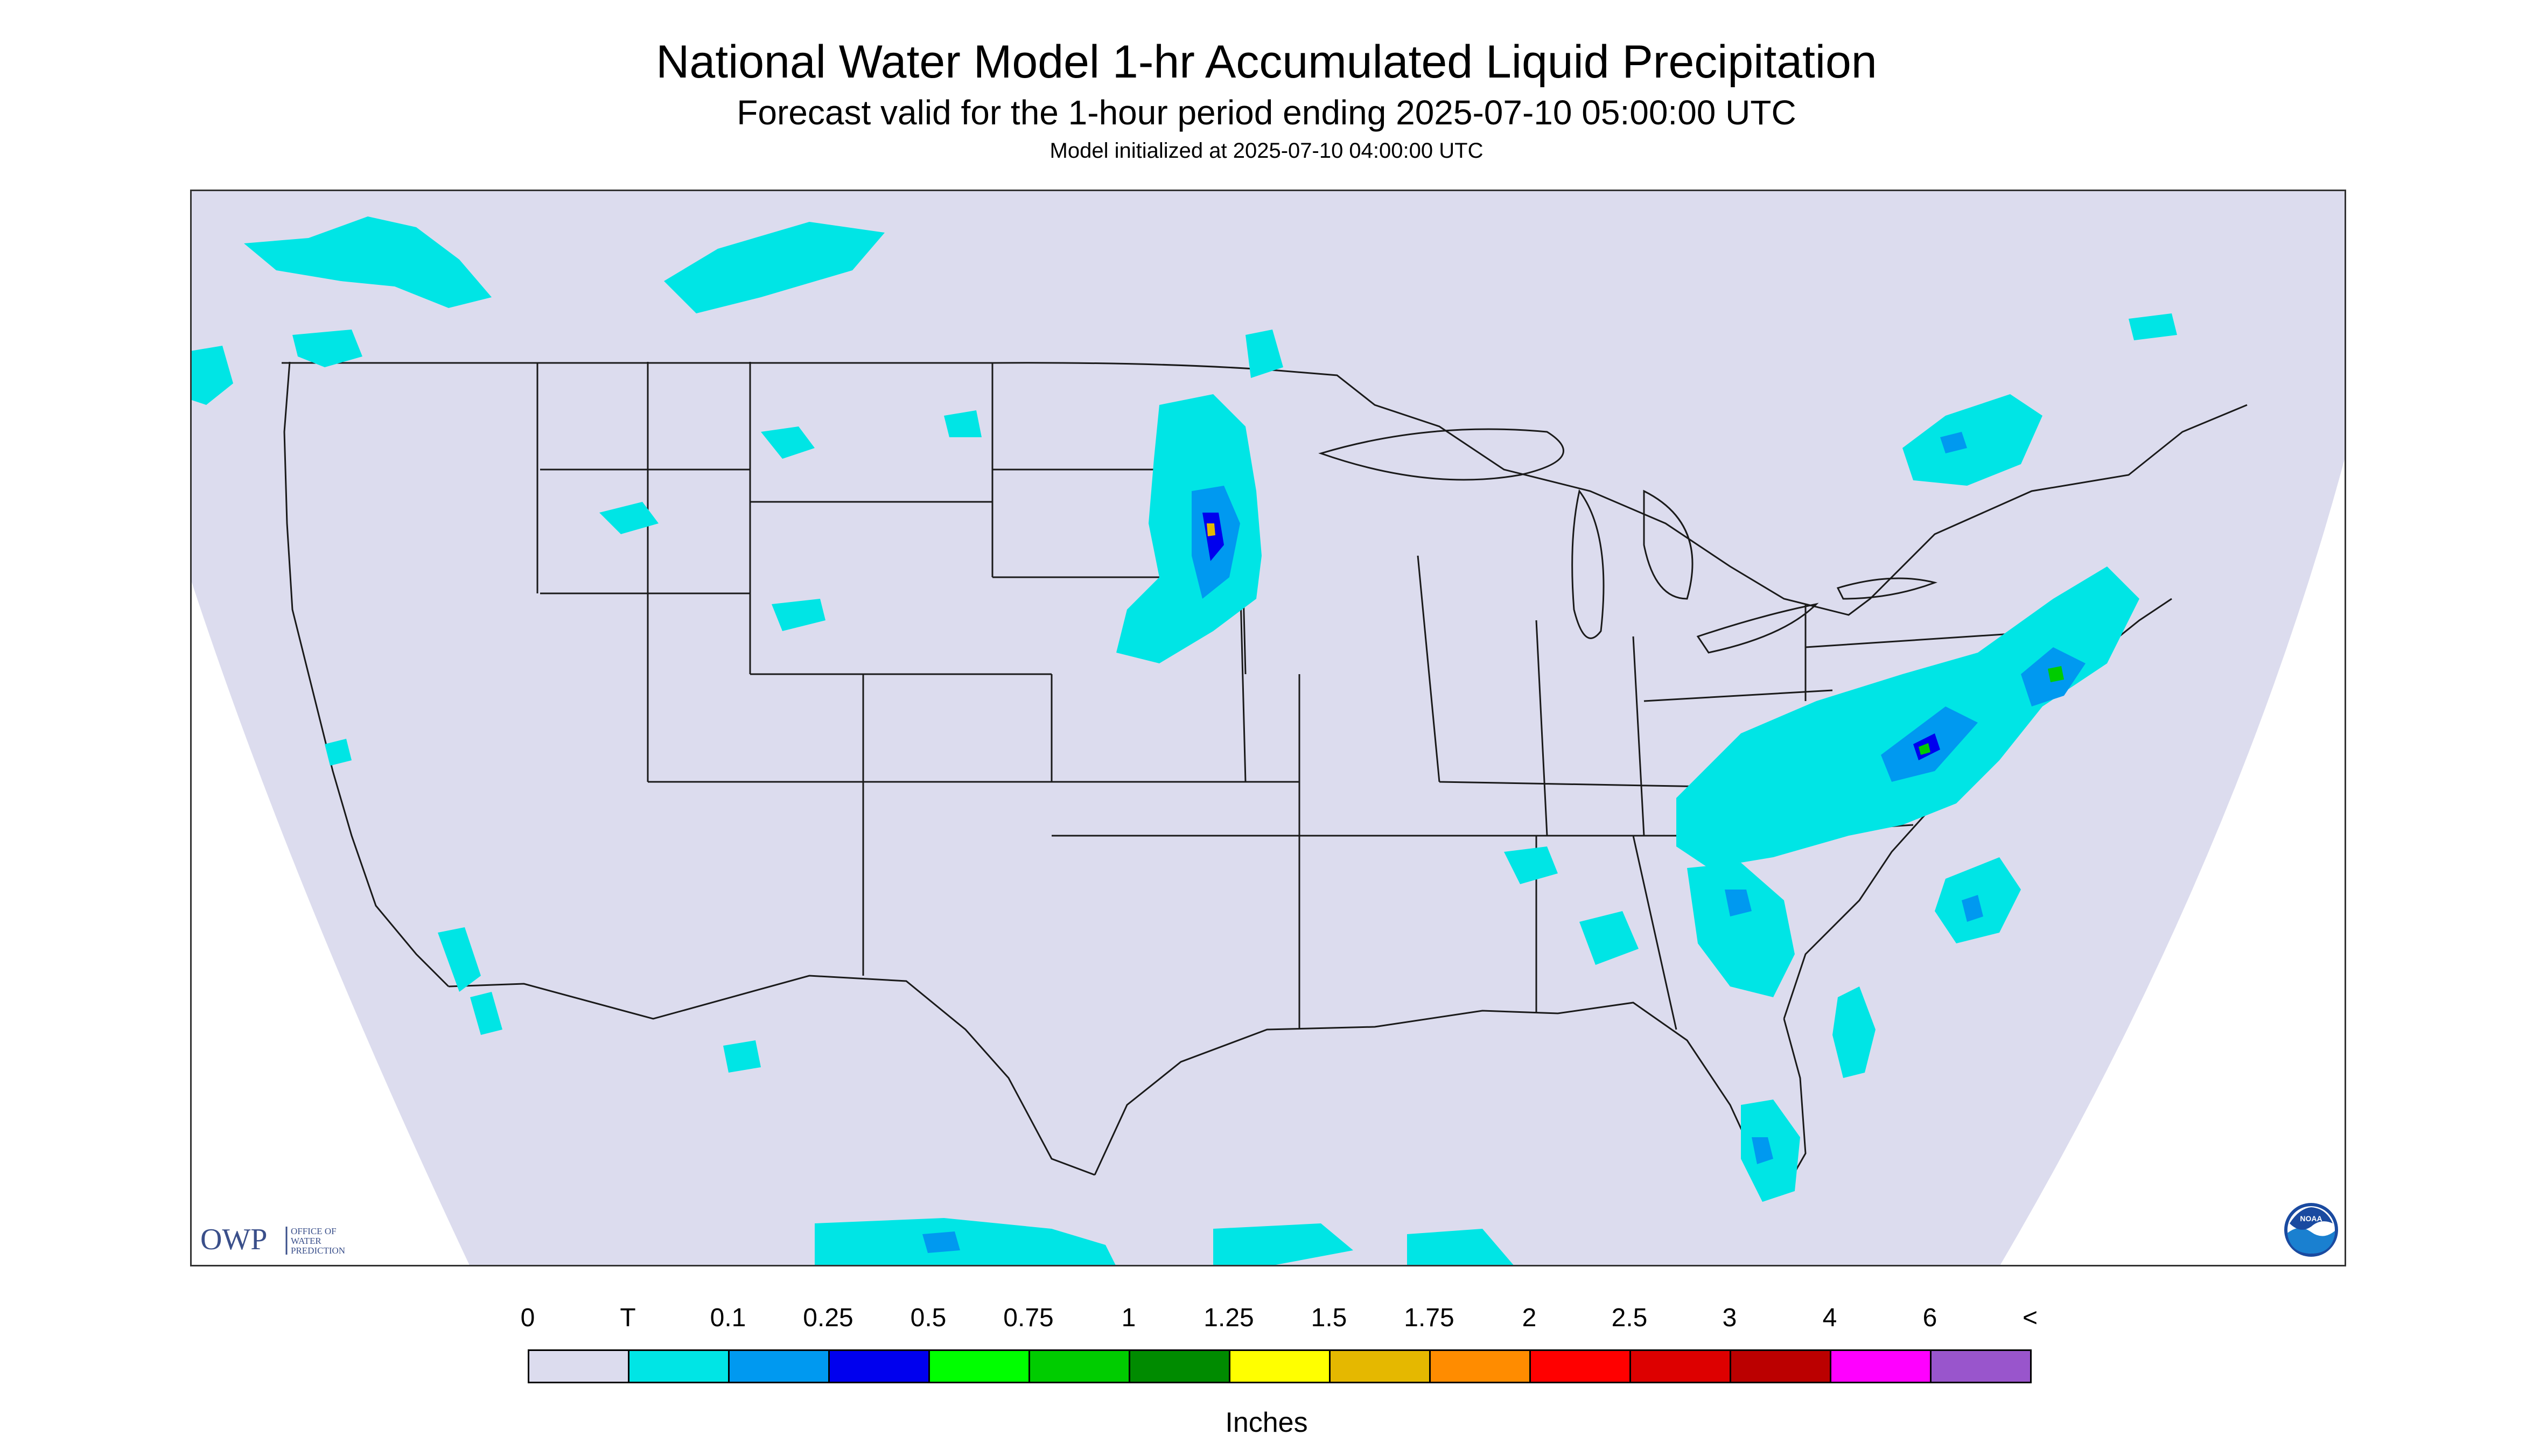 The image size is (2533, 1456). What do you see at coordinates (941, 1242) in the screenshot?
I see `precip-mexico-core` at bounding box center [941, 1242].